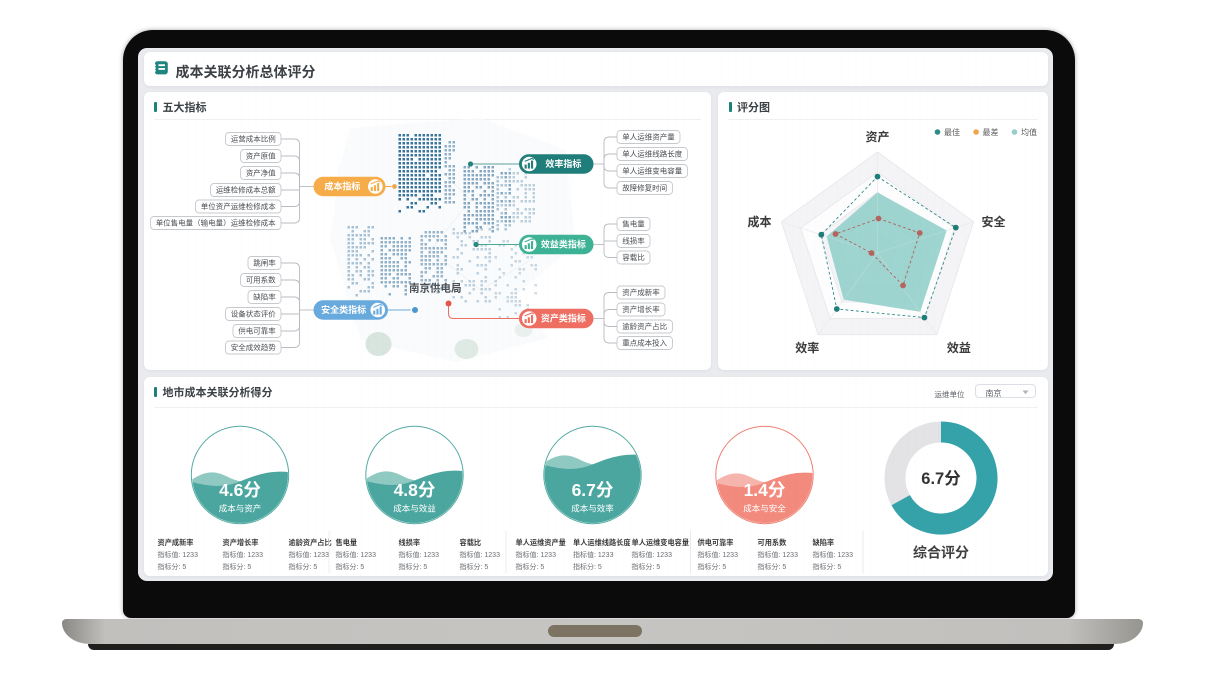  Describe the element at coordinates (252, 139) in the screenshot. I see `svg-text: 运营成本比例` at that location.